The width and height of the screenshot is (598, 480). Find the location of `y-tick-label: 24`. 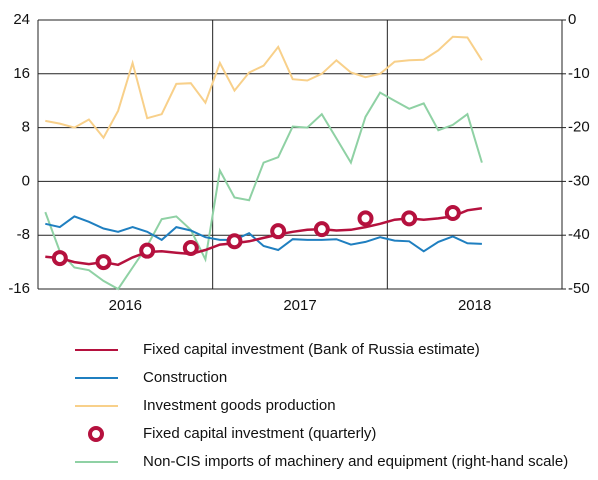

y-tick-label: 24 is located at coordinates (21, 19).